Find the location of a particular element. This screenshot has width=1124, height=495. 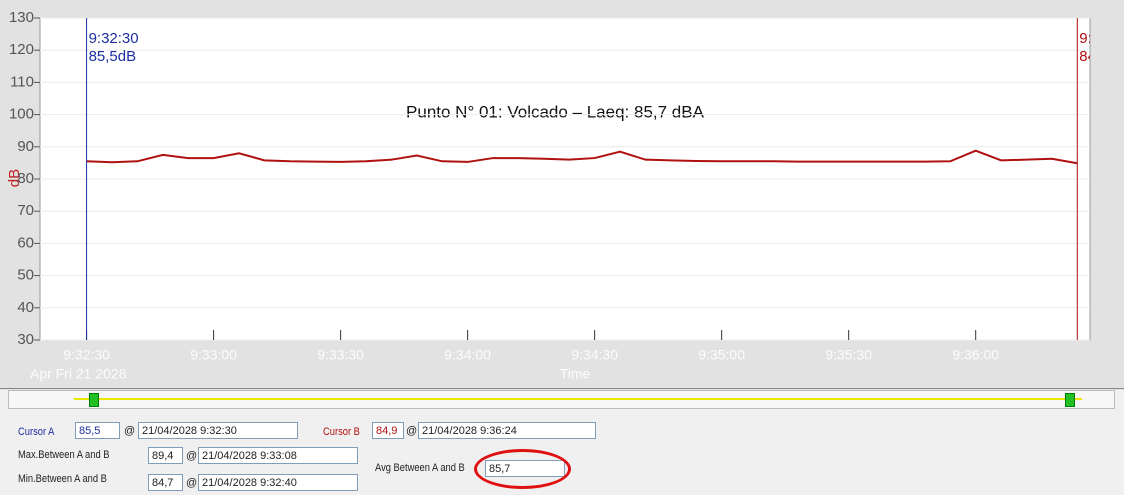

x-tick-label: 9:34:00 is located at coordinates (467, 355).